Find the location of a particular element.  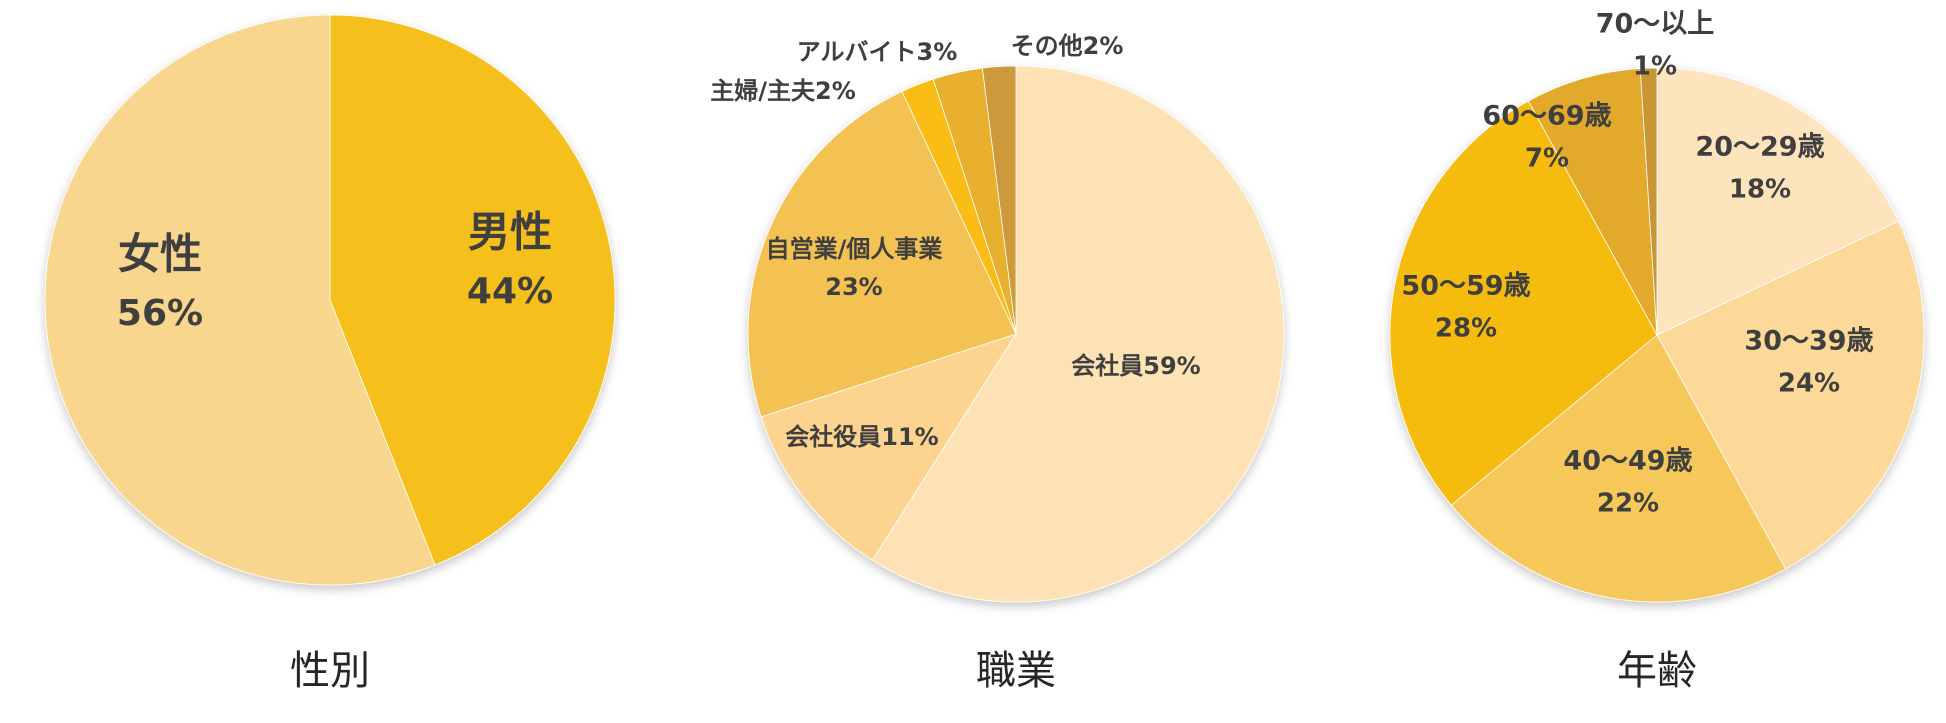

pie-3-value-4: 28% is located at coordinates (1466, 329).